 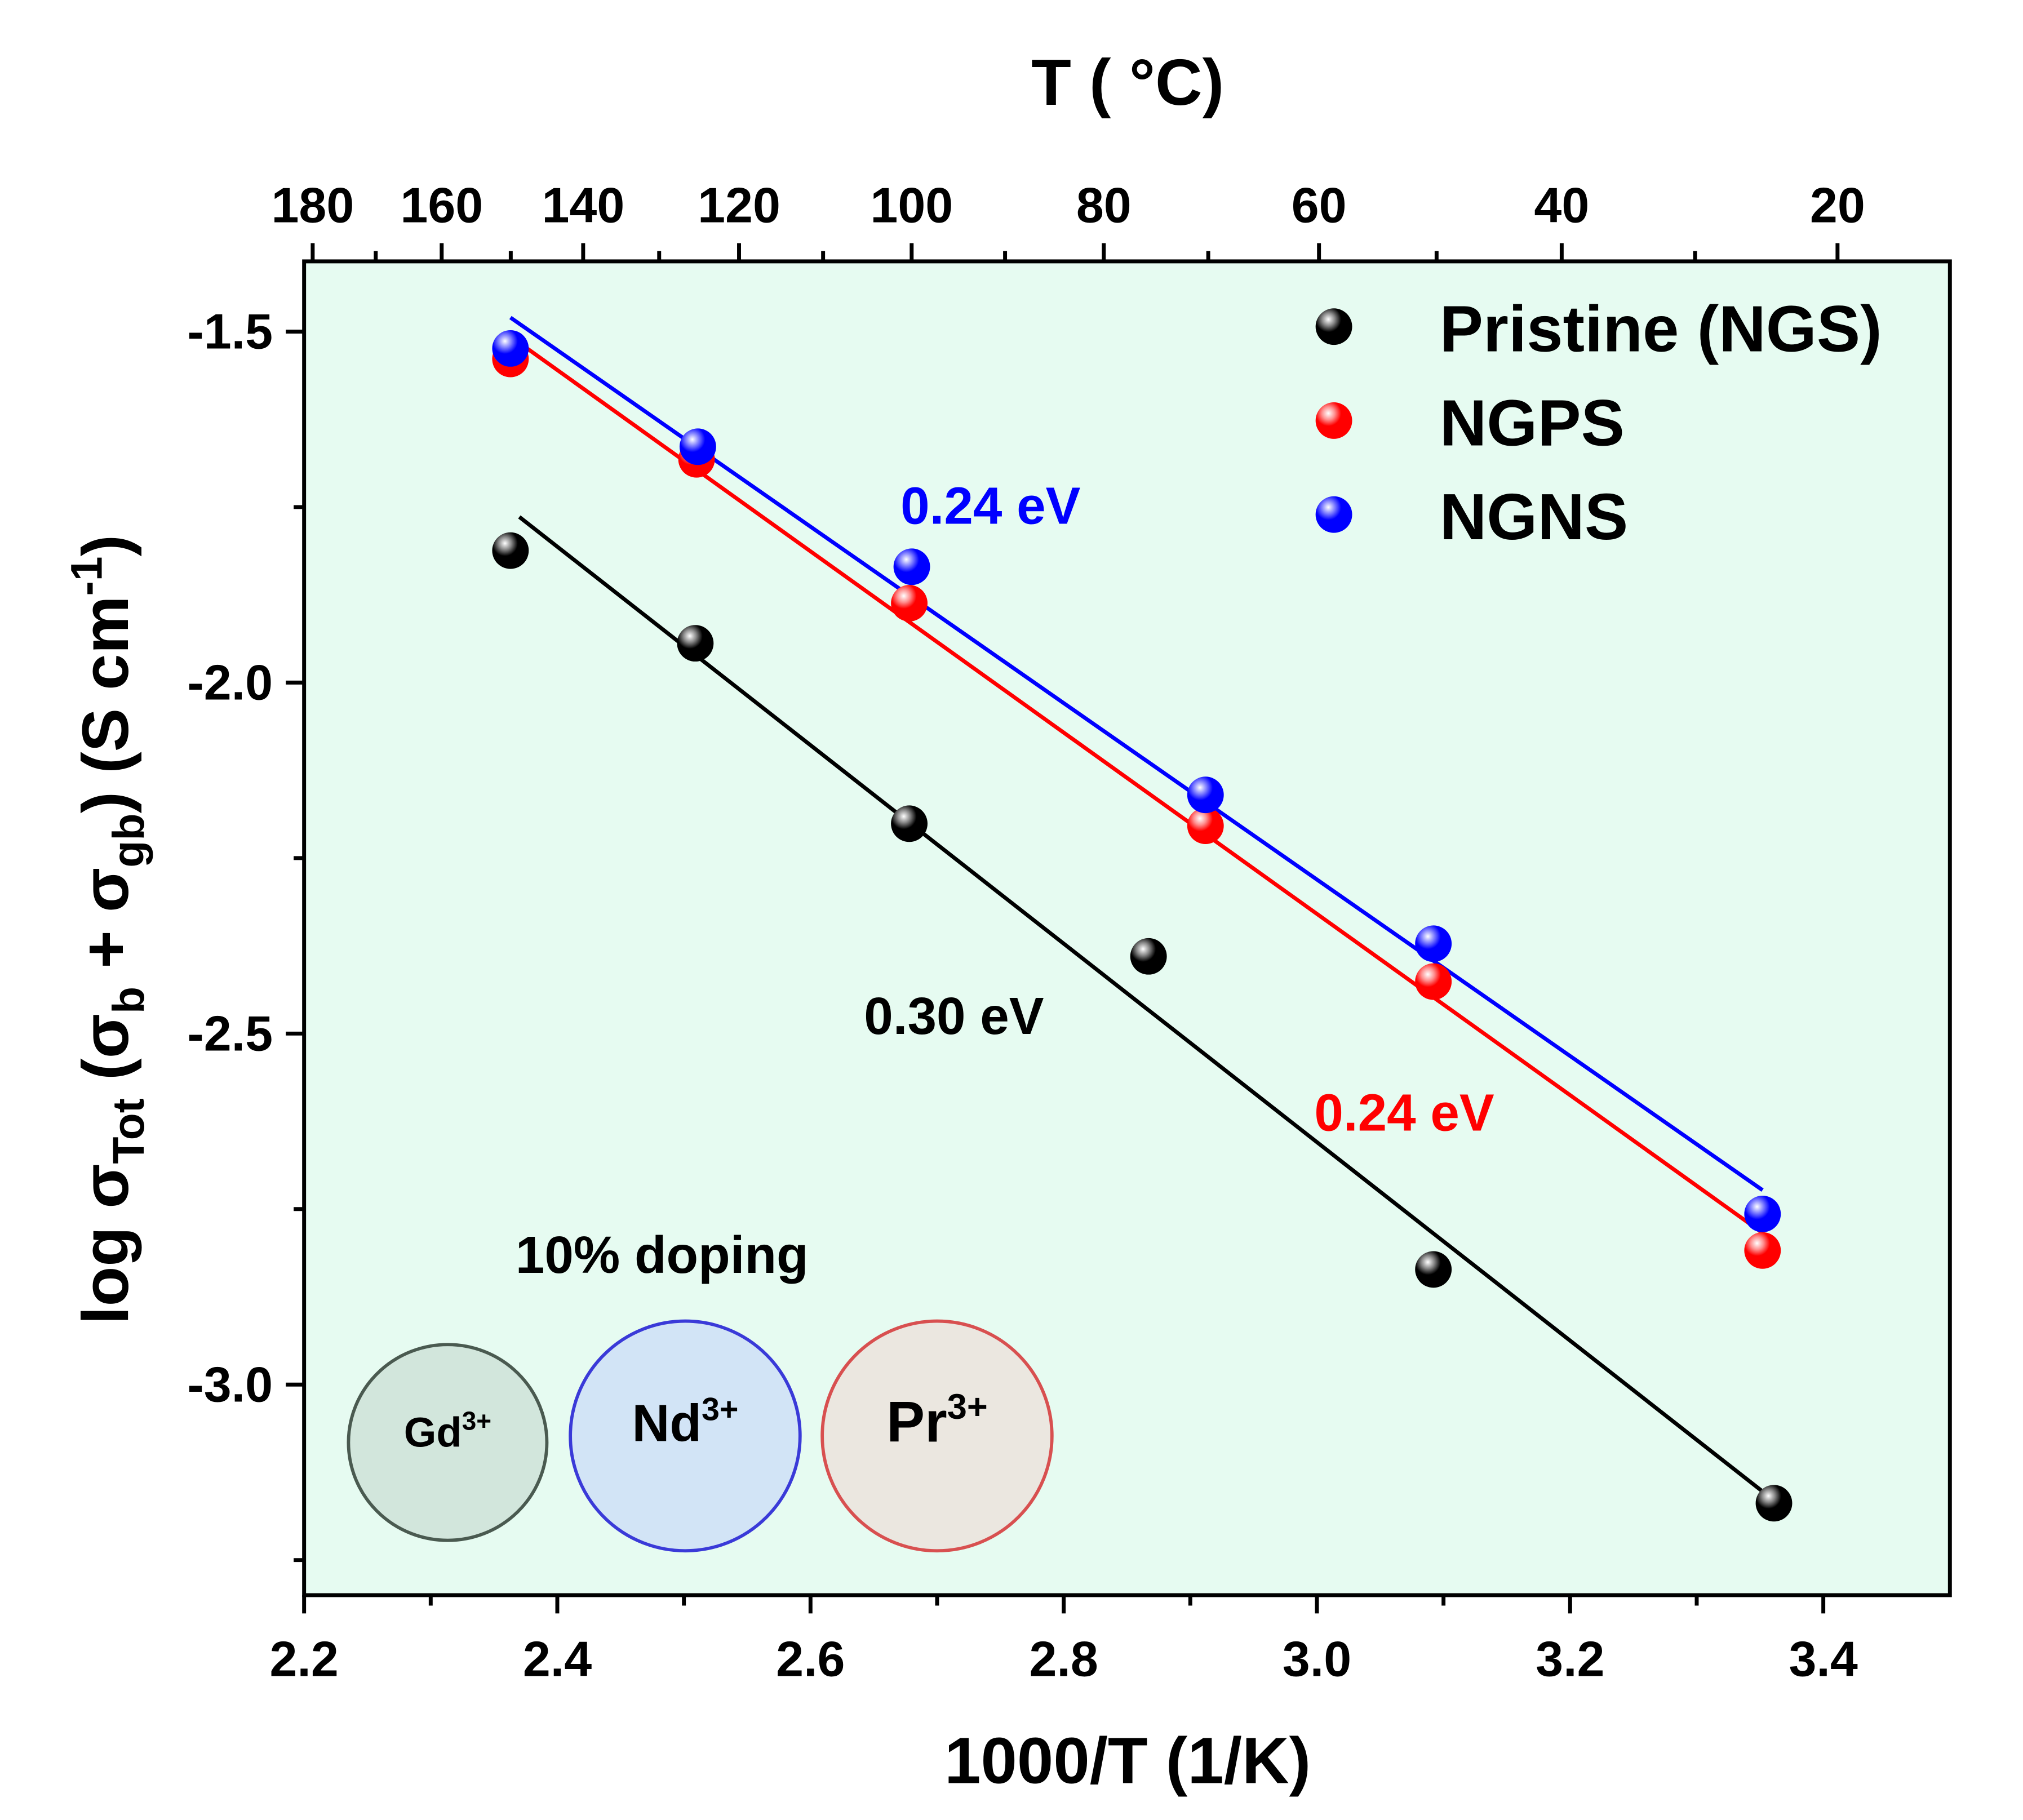 I want to click on y-tick-label: -2.0, so click(x=230, y=682).